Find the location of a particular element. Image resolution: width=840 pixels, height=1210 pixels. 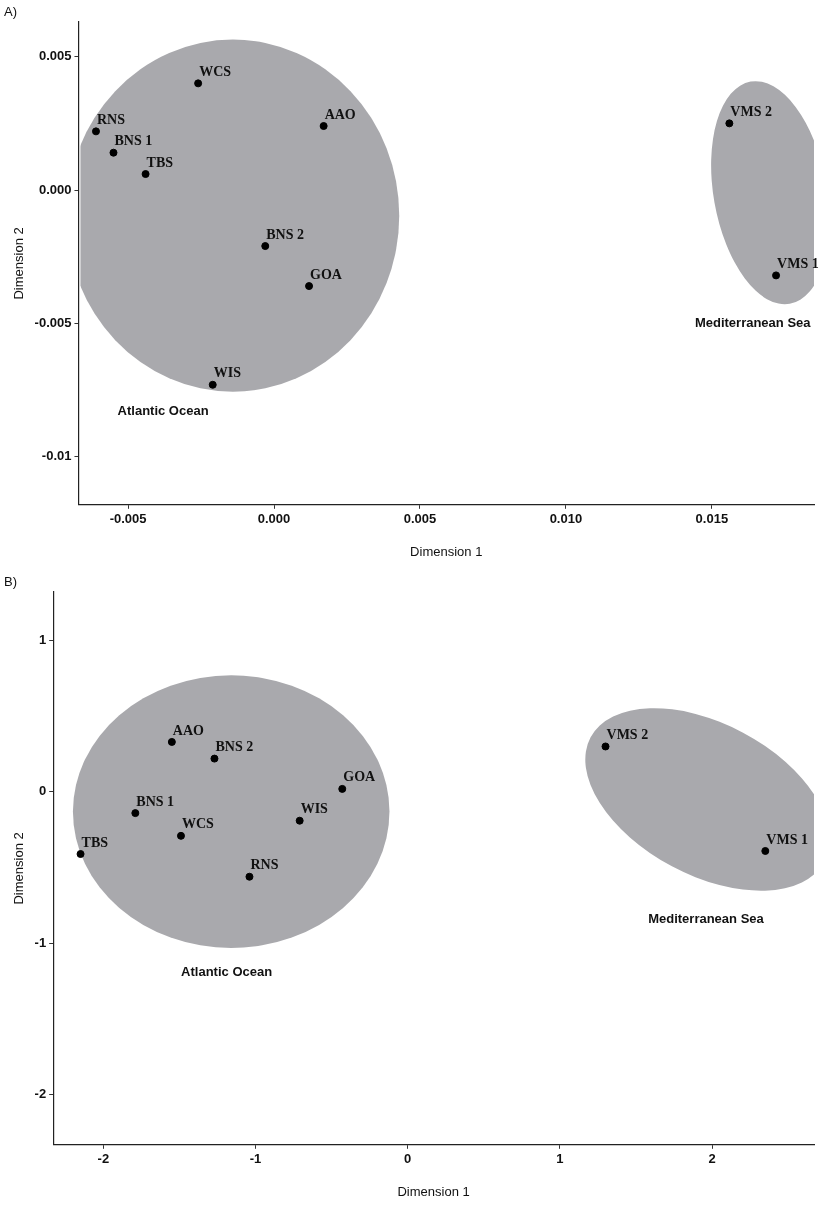

x-tick-label: 0.000 is located at coordinates (274, 519).